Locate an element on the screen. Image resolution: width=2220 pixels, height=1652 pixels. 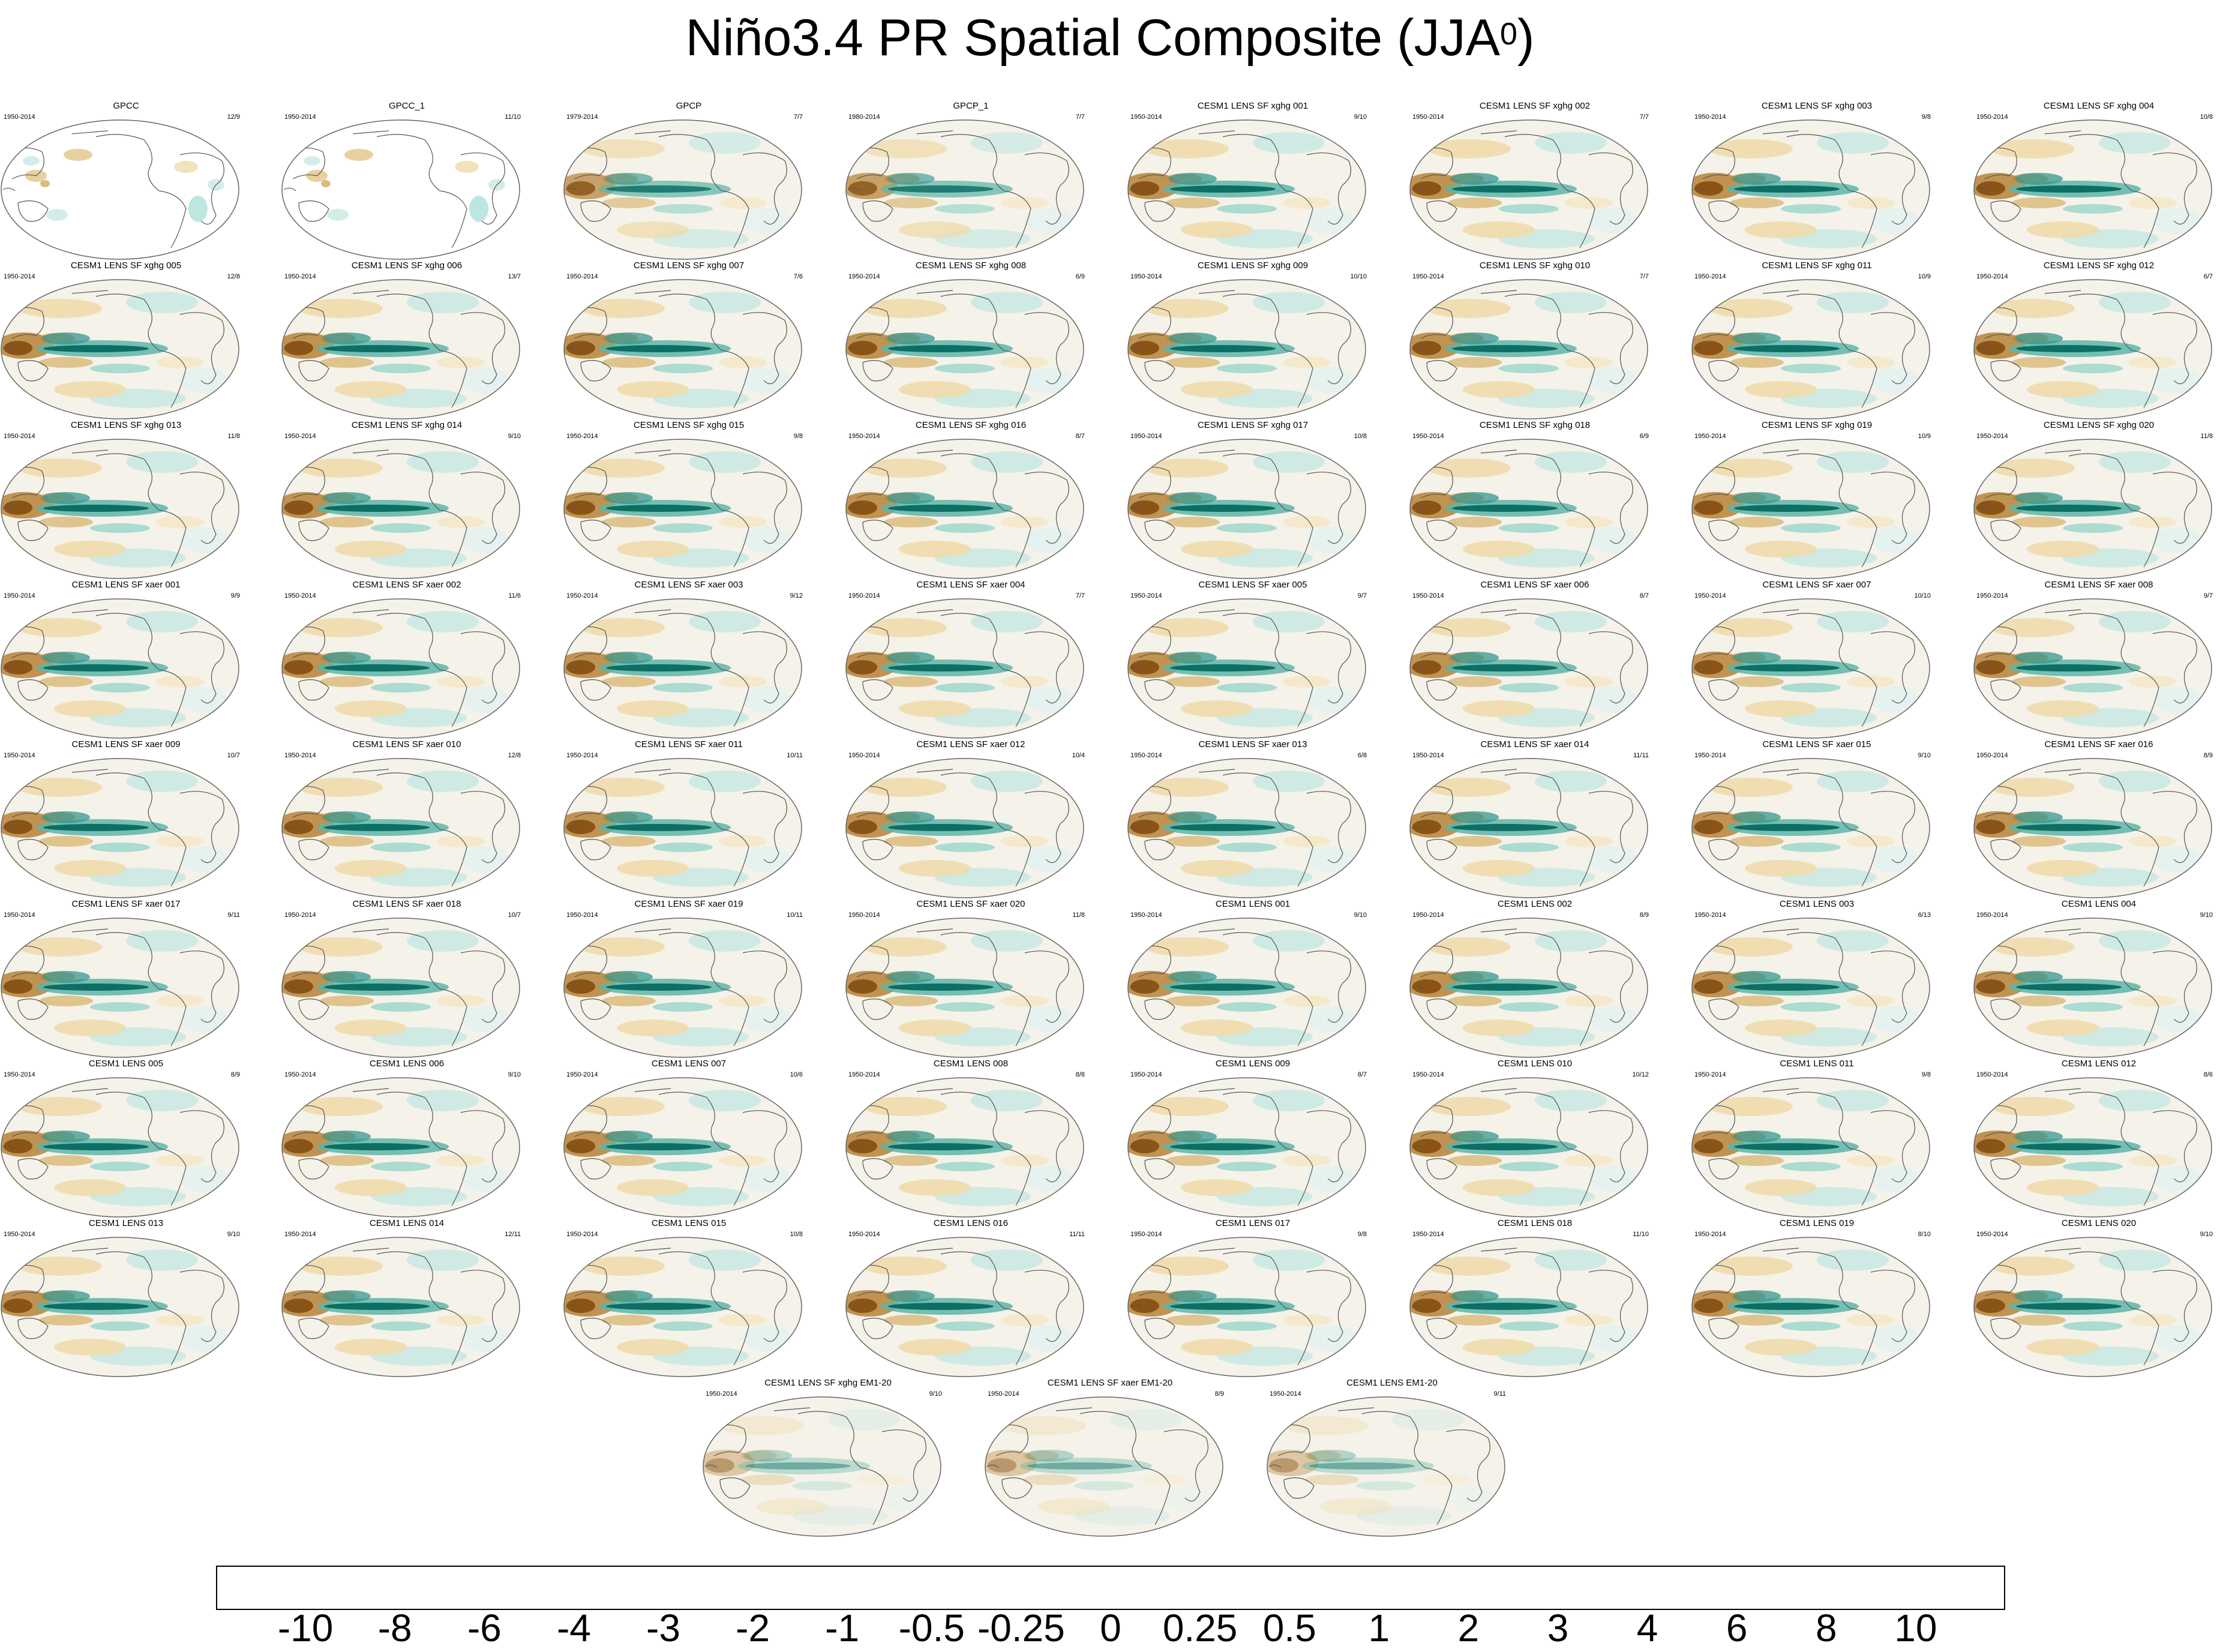
panel-title: CESM1 LENS SF xghg EM1-20 is located at coordinates (828, 1383).